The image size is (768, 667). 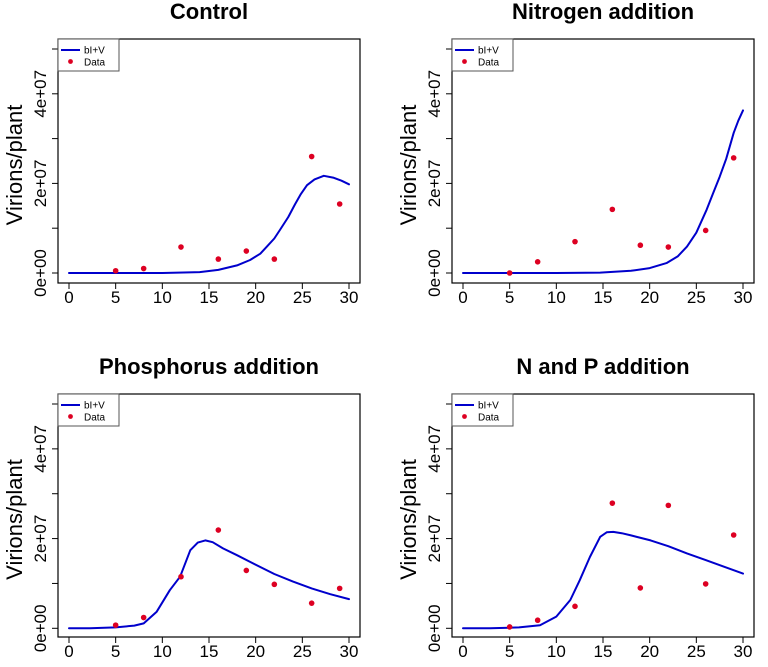 I want to click on series-points-data, so click(x=621, y=565).